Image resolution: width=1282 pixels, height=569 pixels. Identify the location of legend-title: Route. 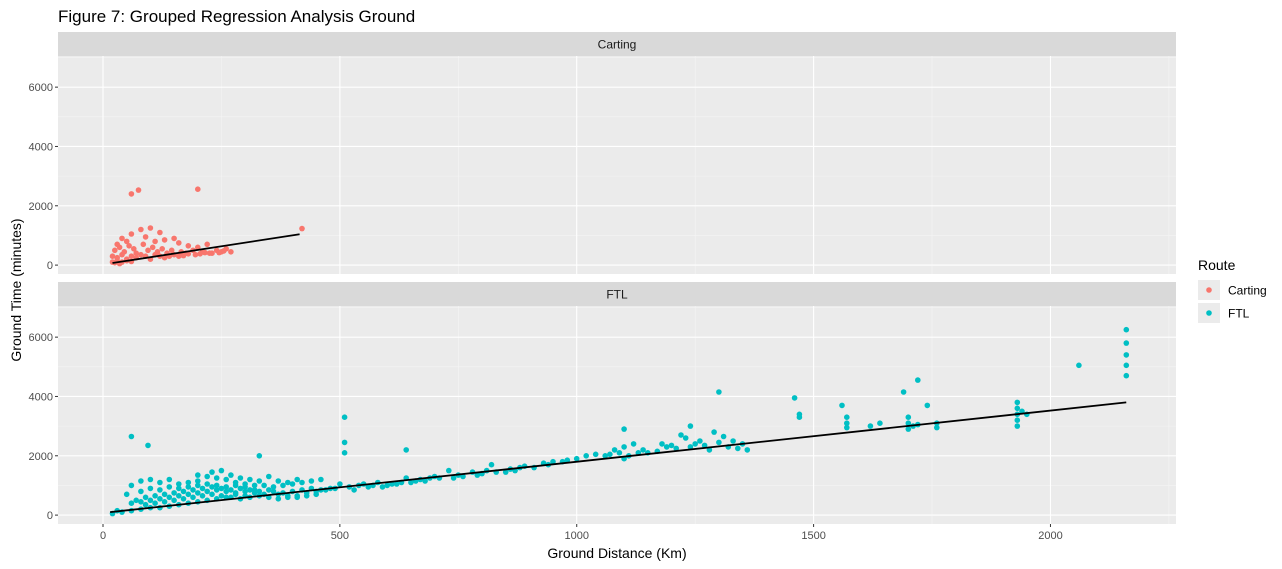
(1217, 265).